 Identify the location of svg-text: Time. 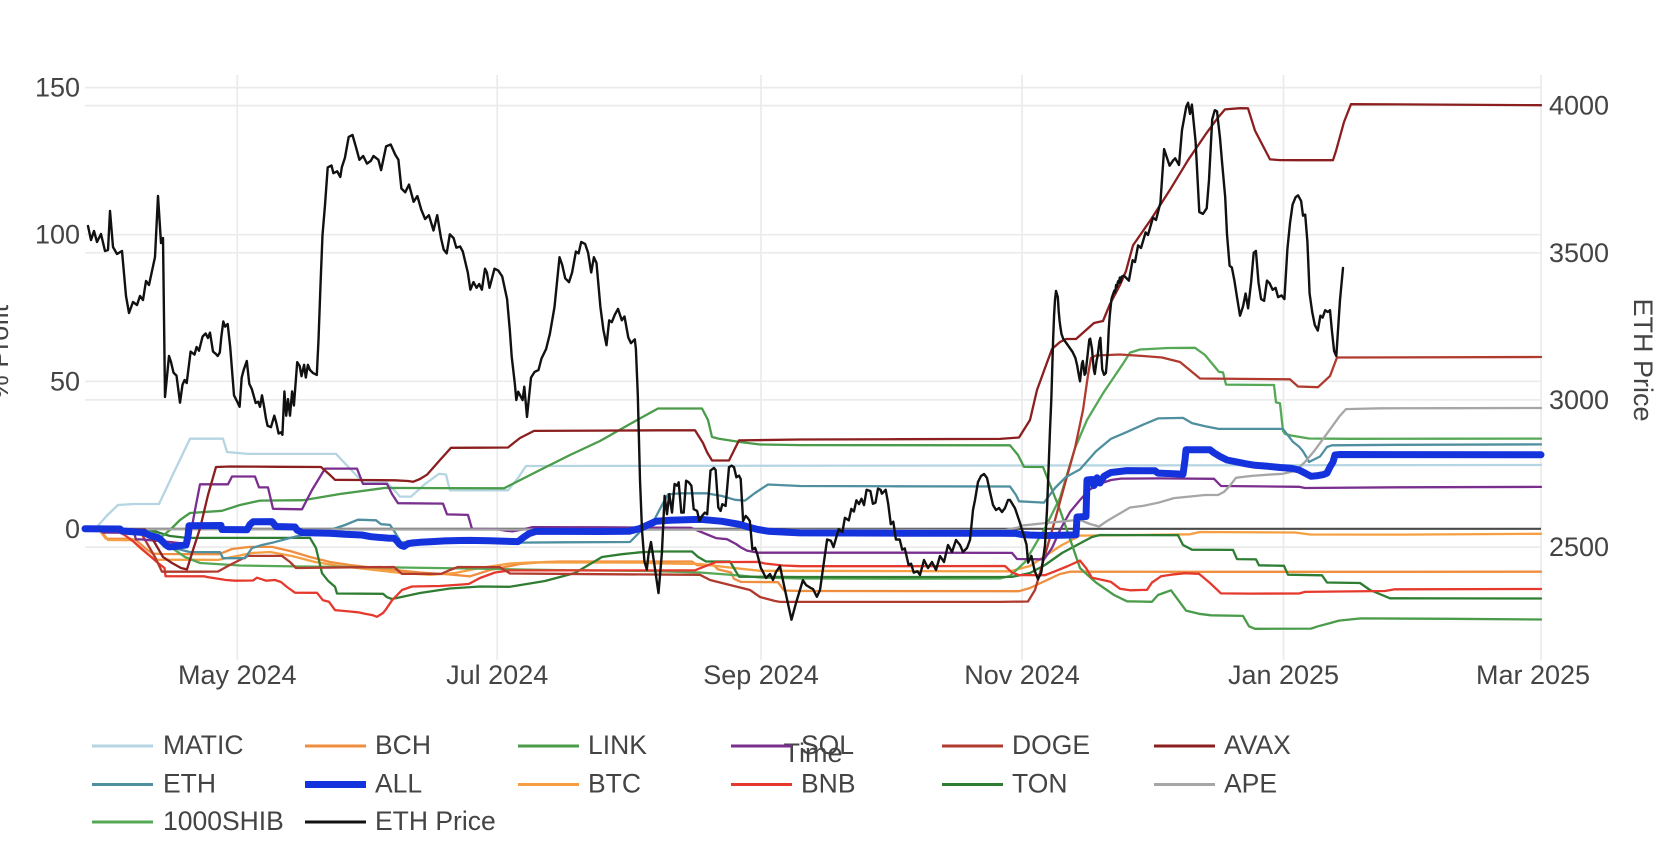
(813, 753).